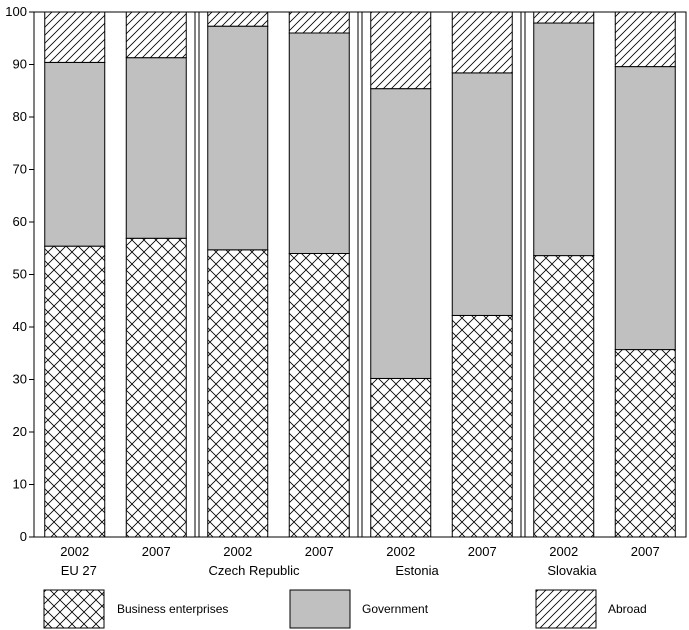 The width and height of the screenshot is (689, 630). Describe the element at coordinates (20, 326) in the screenshot. I see `y-tick-label: 40` at that location.